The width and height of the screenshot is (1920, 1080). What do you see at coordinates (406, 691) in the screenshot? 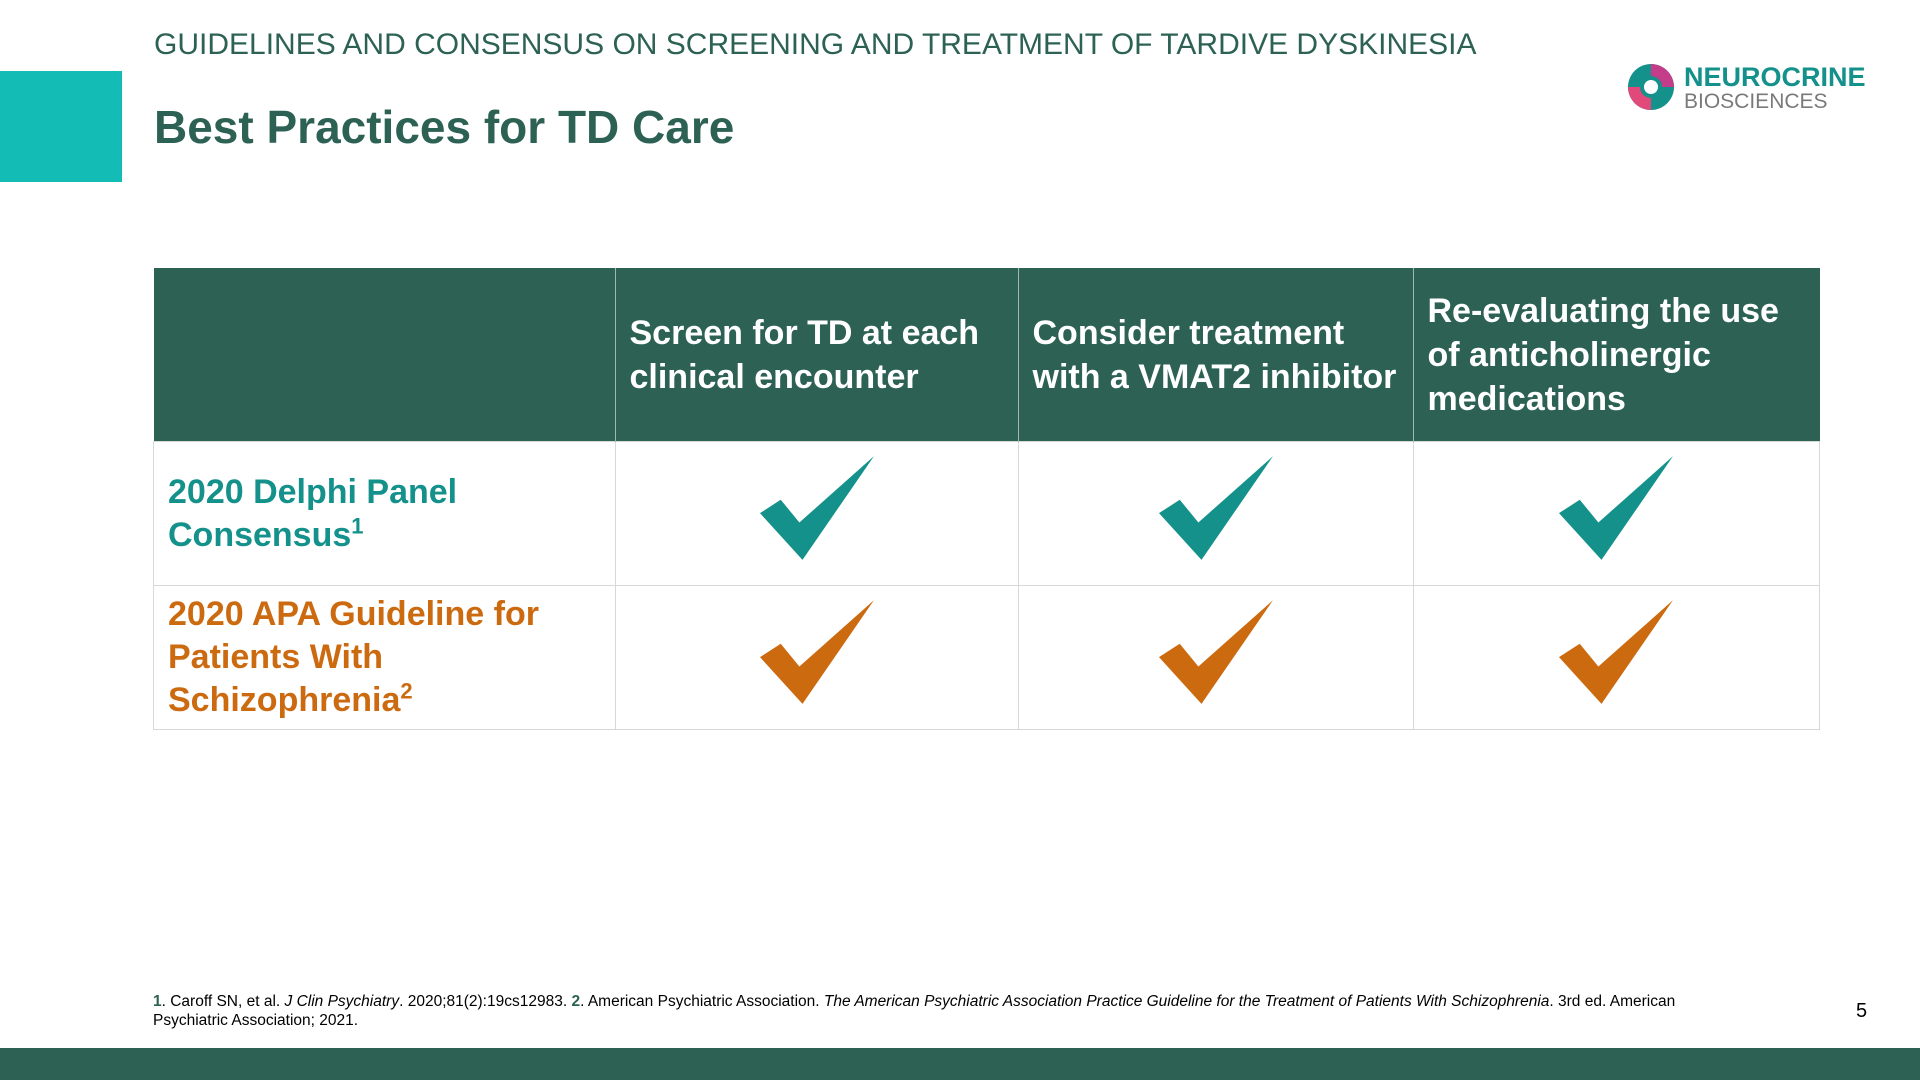
I see `ref: 2` at bounding box center [406, 691].